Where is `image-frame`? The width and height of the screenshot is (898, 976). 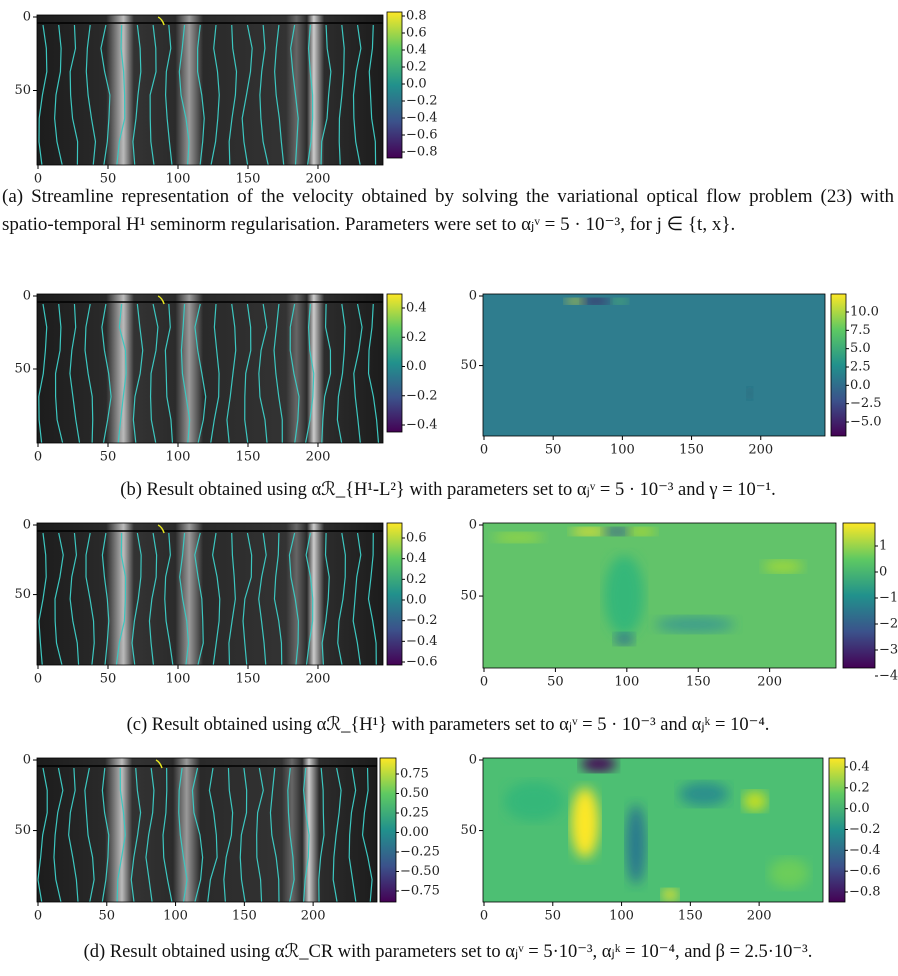 image-frame is located at coordinates (210, 368).